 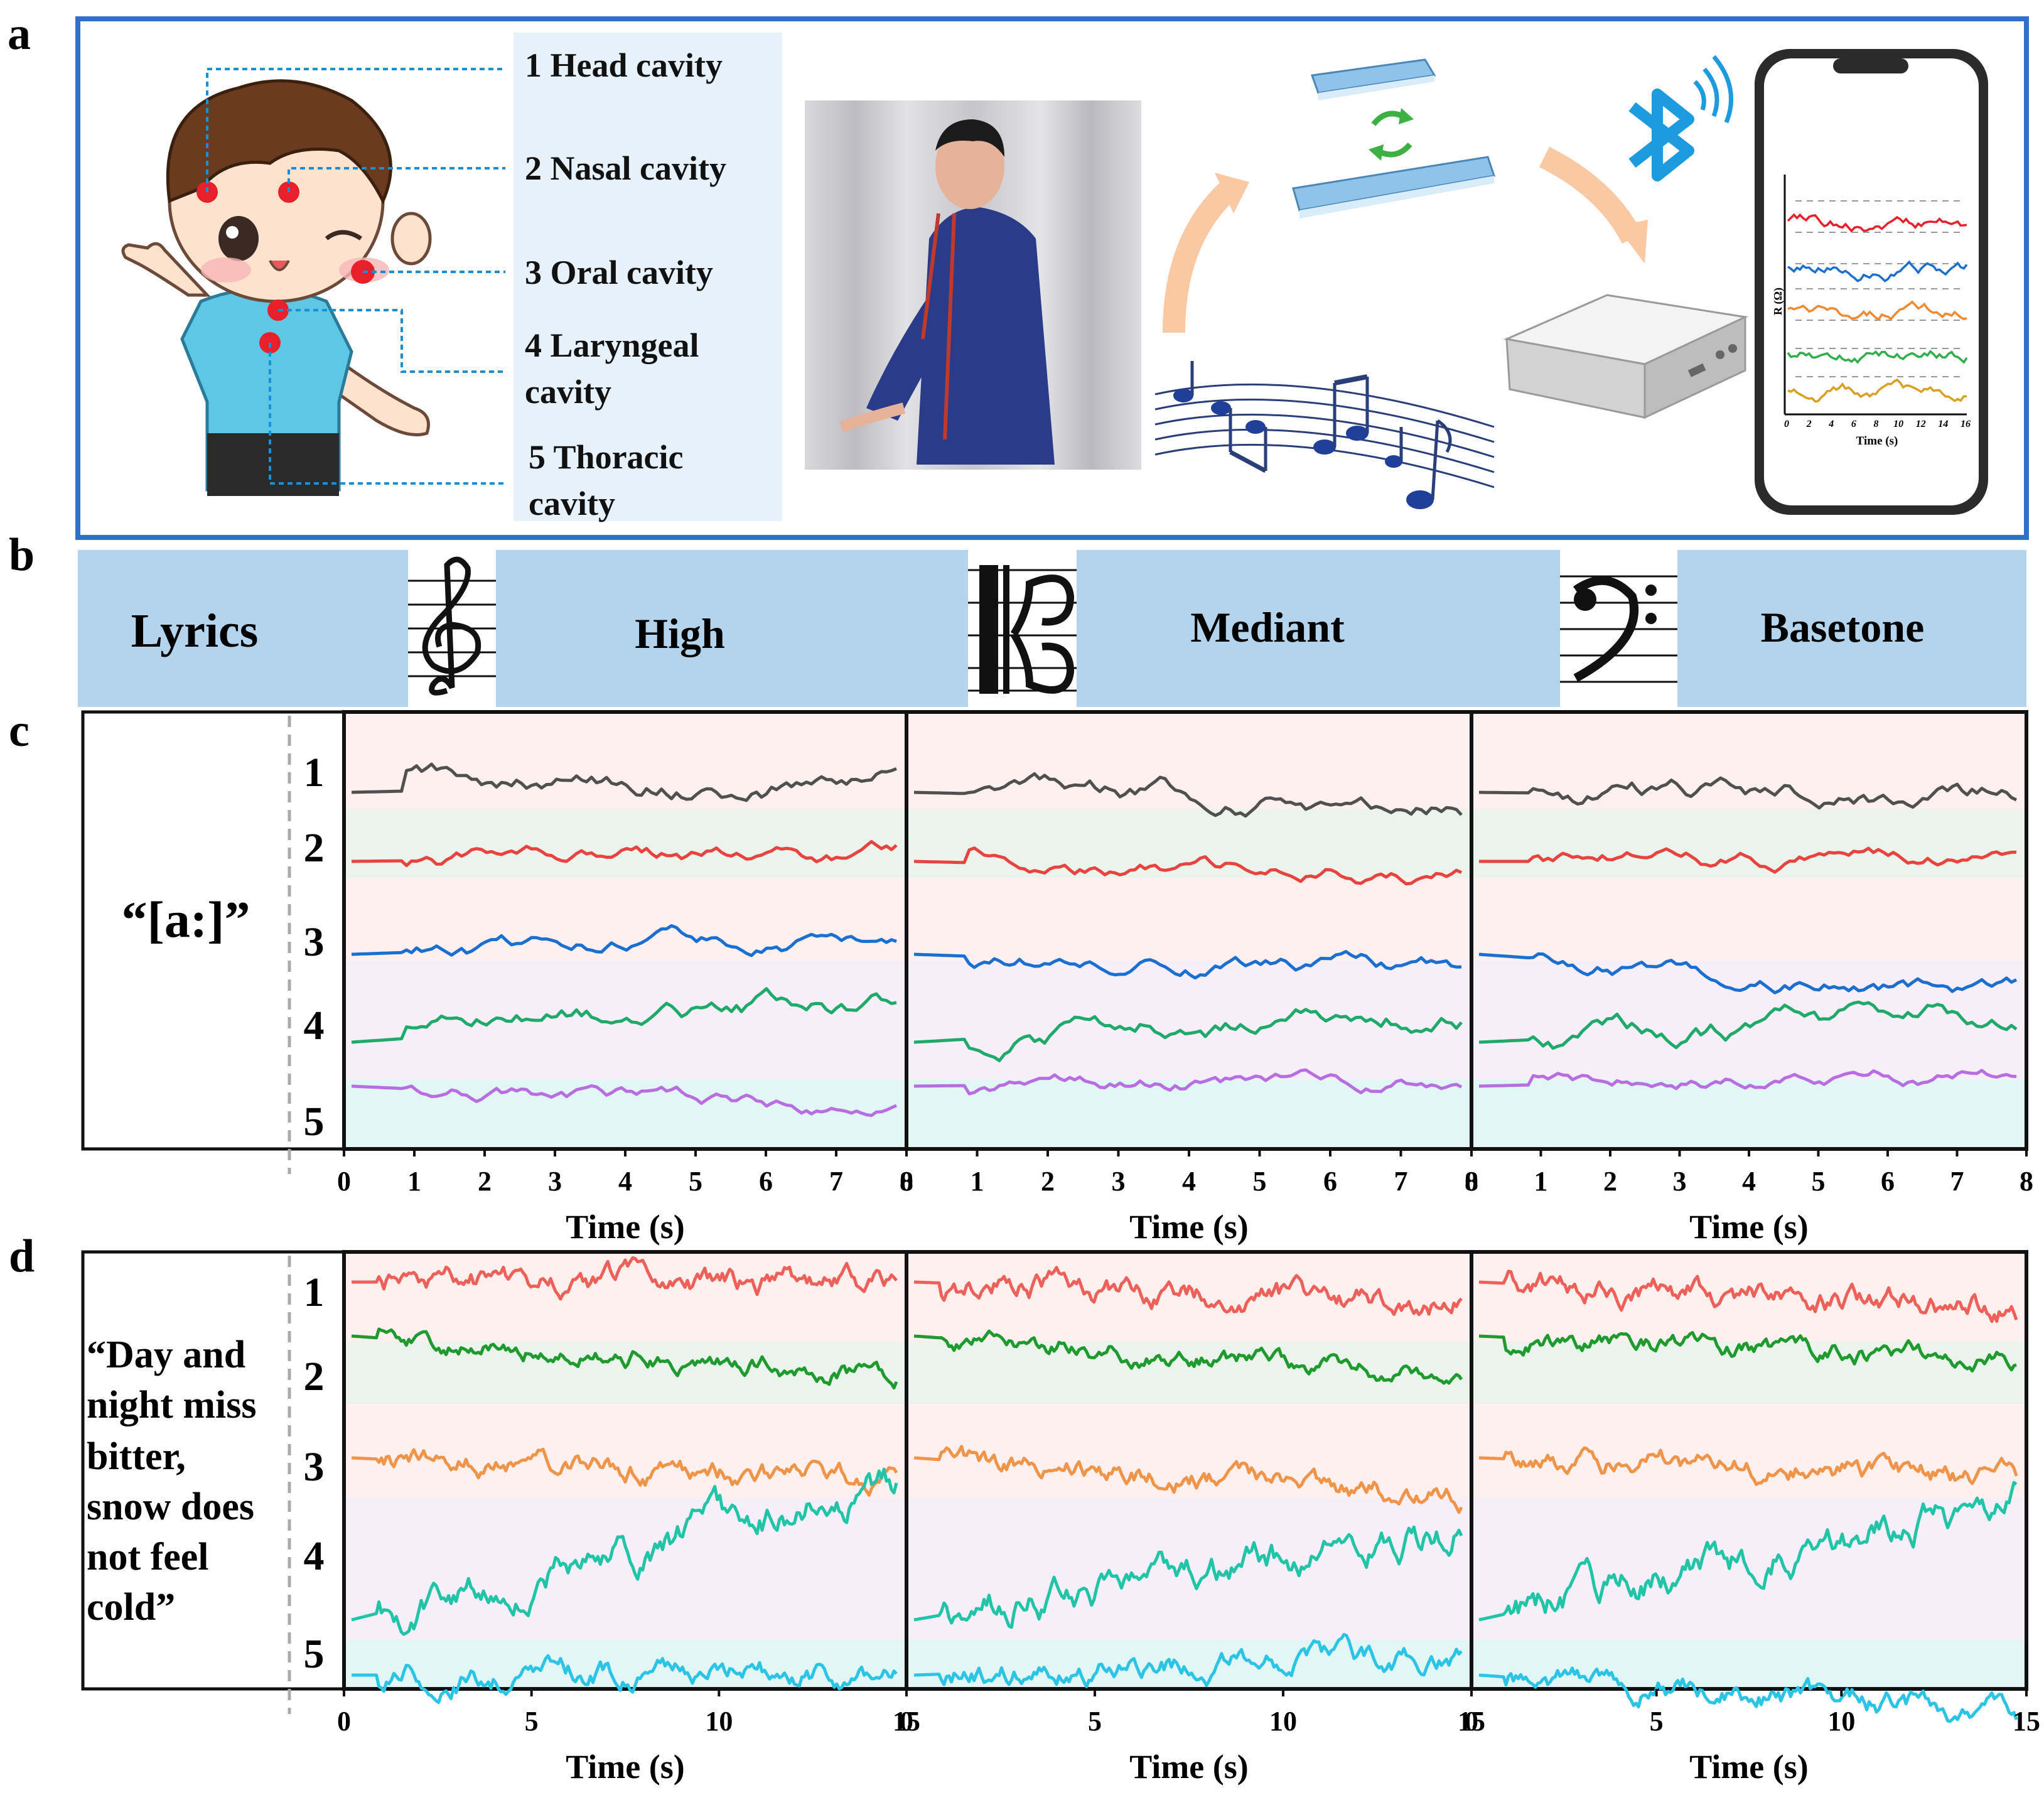 I want to click on panel-label-a: a, so click(x=19, y=34).